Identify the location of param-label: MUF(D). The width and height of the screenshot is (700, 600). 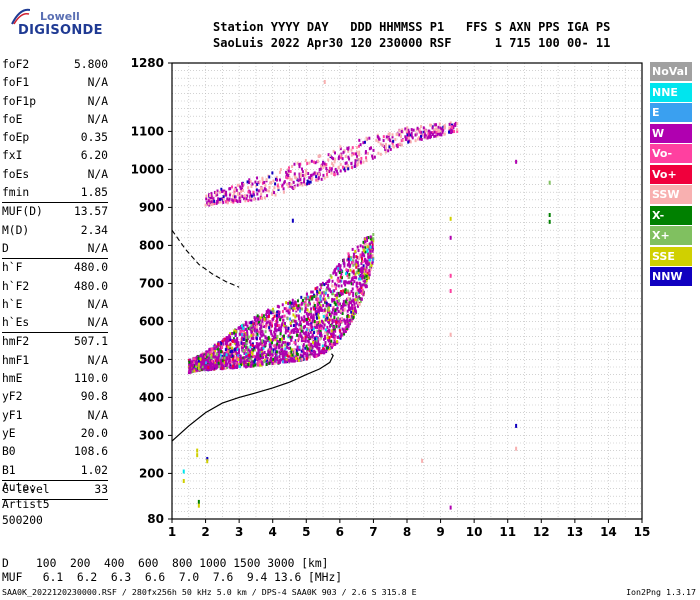
(22, 212).